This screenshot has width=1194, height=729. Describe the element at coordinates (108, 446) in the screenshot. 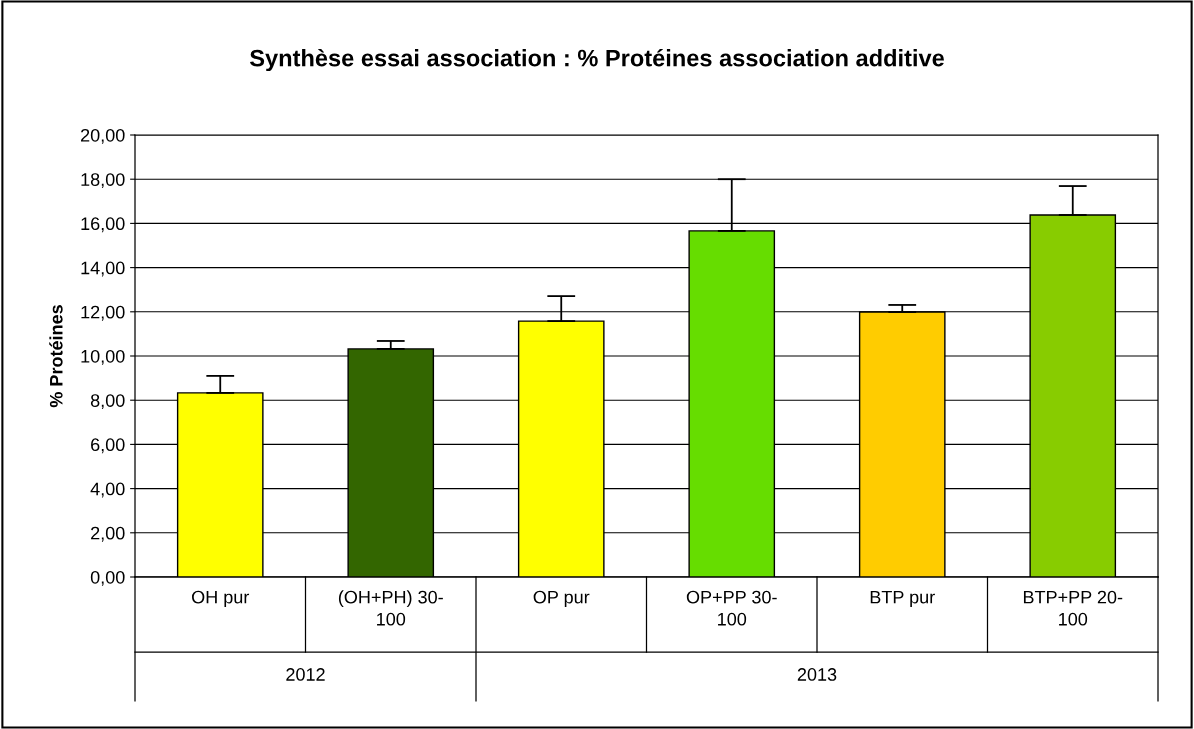

I see `y-tick-label: 6,00` at that location.